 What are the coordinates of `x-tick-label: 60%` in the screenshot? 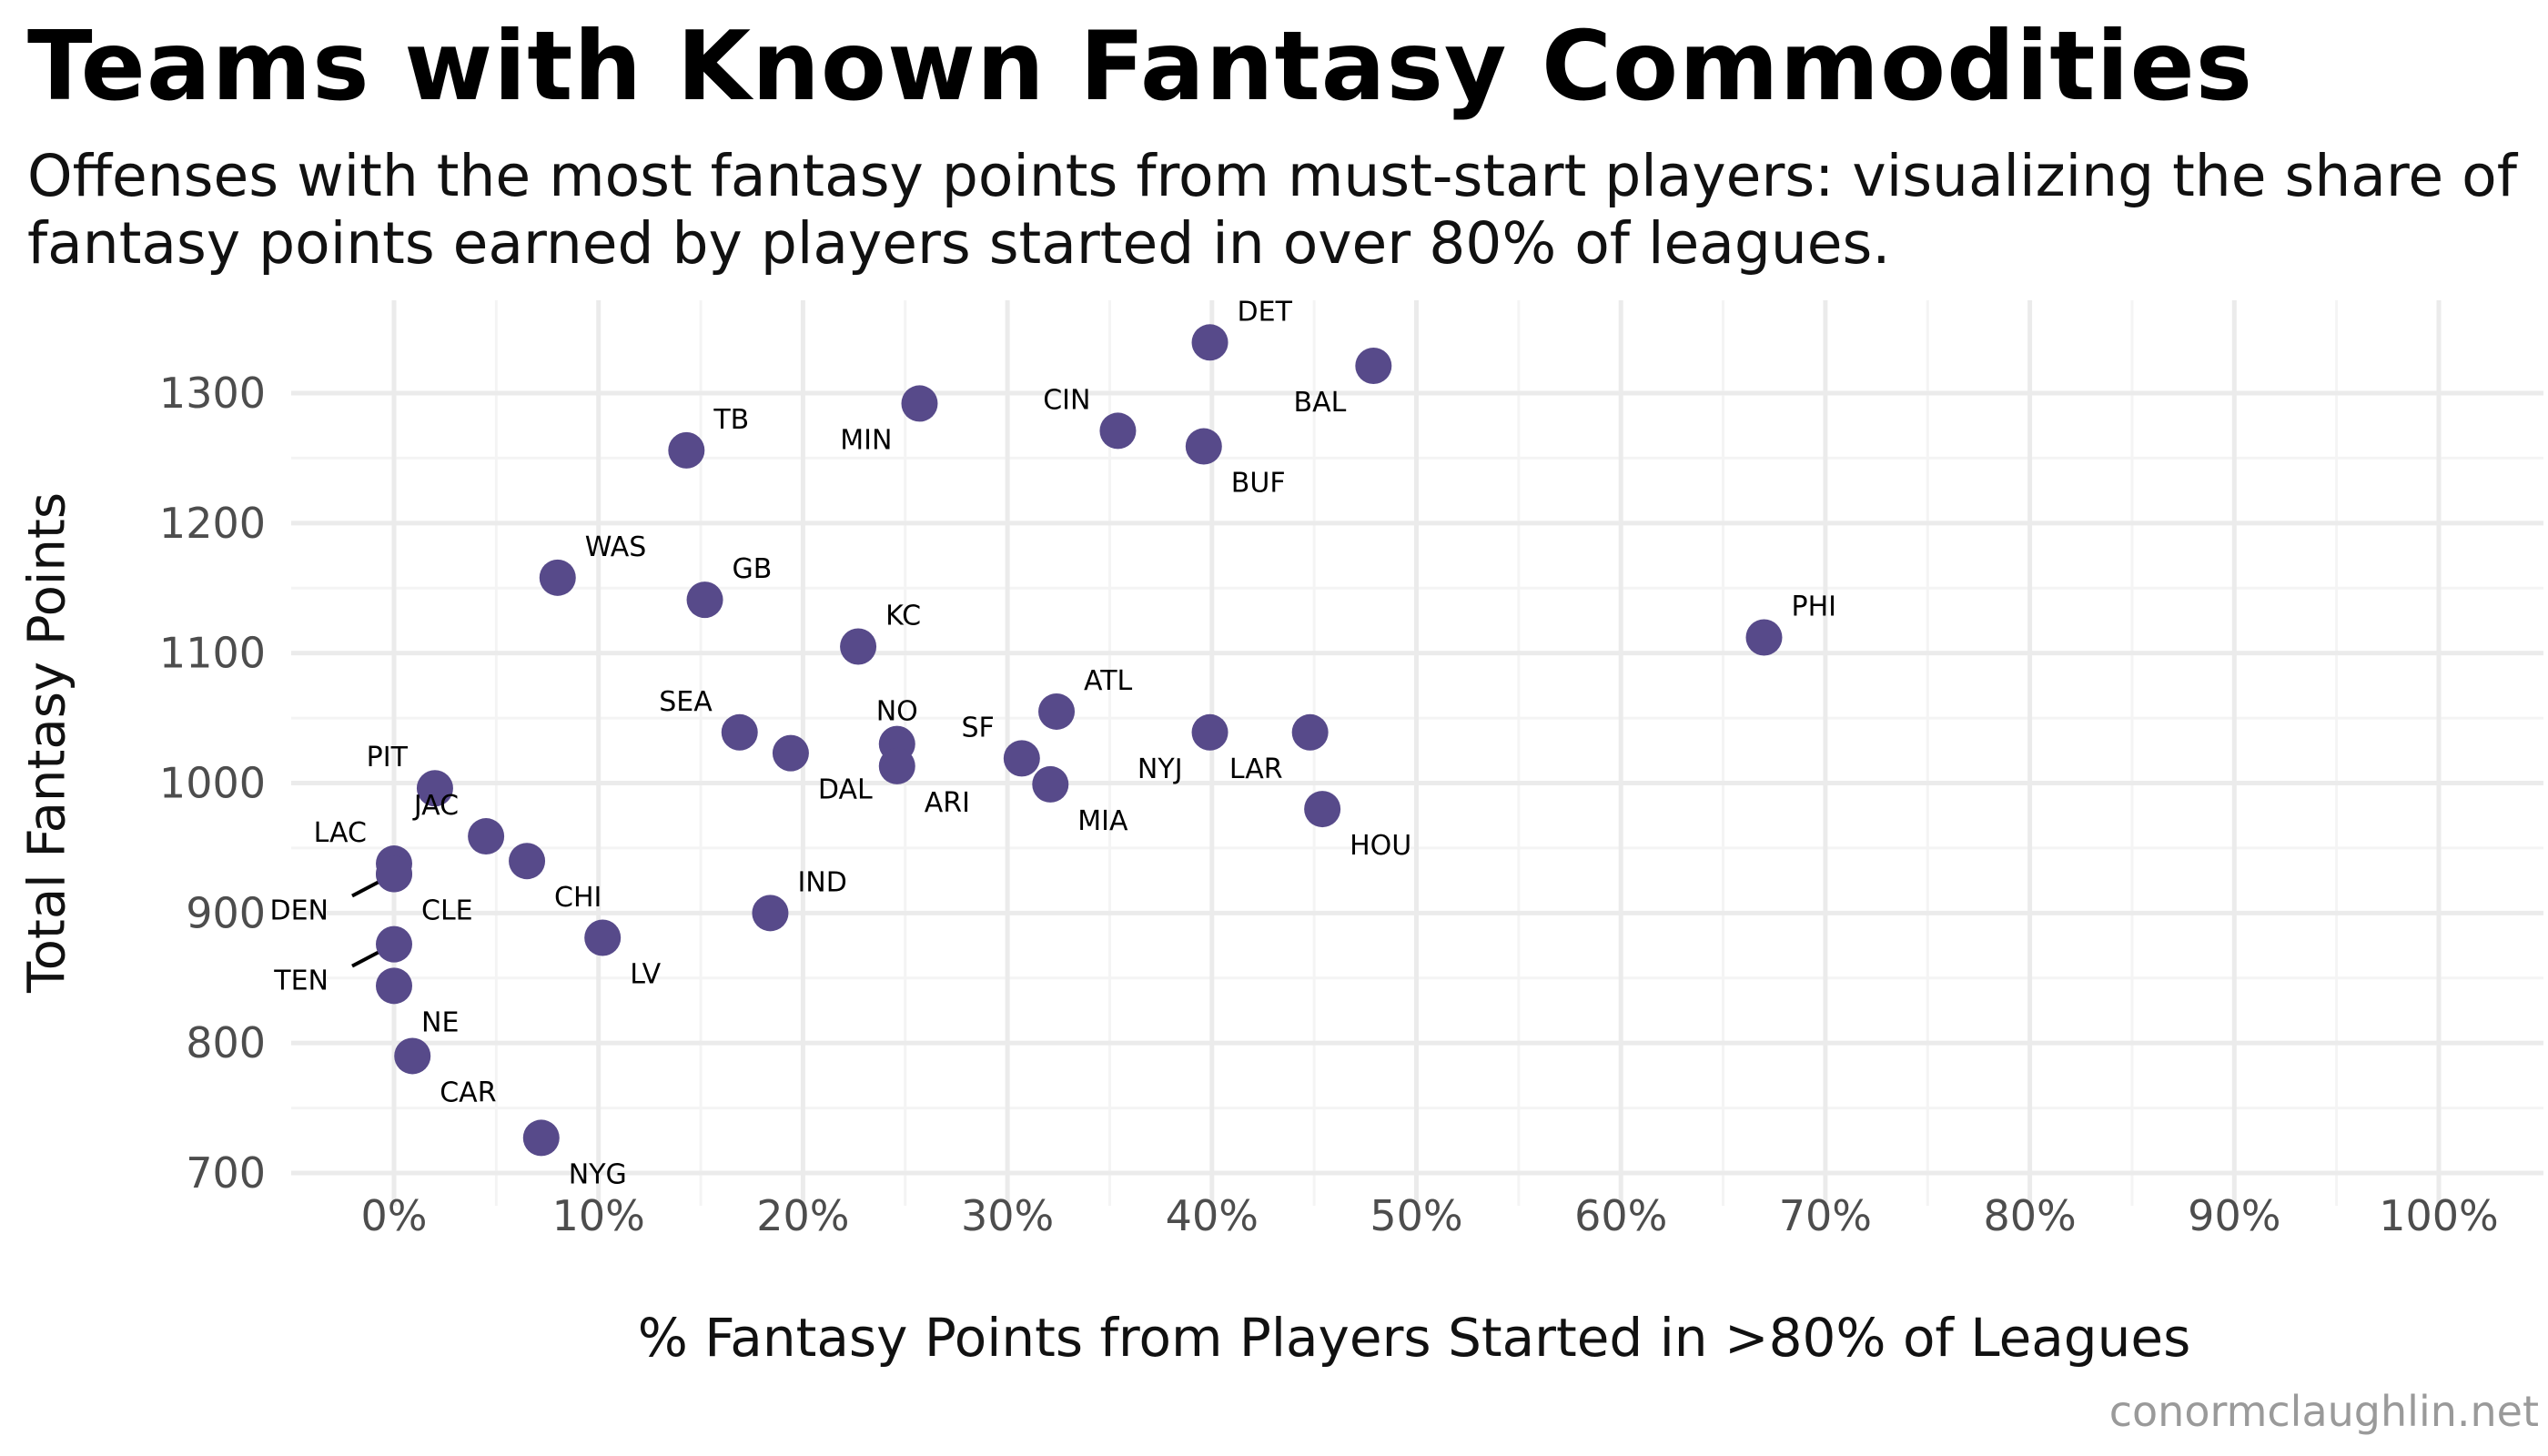 It's located at (1621, 1215).